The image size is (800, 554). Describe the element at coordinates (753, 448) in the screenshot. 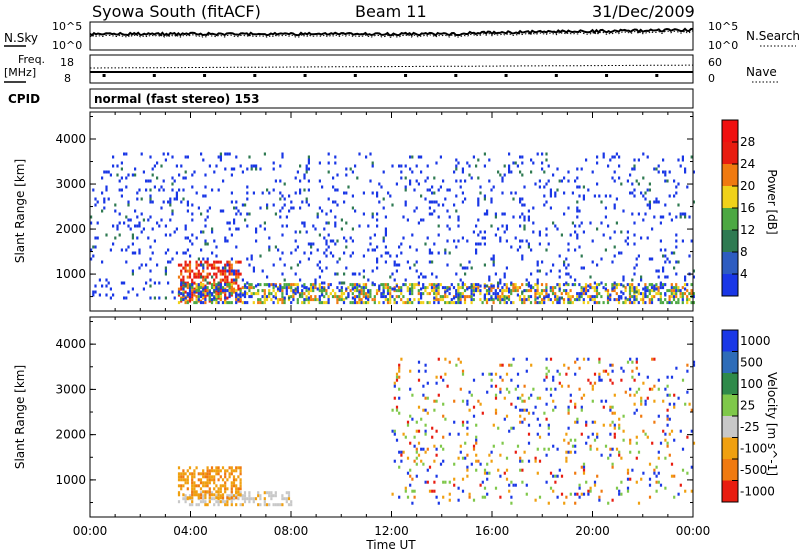

I see `colorbar-tick-label: -100` at that location.